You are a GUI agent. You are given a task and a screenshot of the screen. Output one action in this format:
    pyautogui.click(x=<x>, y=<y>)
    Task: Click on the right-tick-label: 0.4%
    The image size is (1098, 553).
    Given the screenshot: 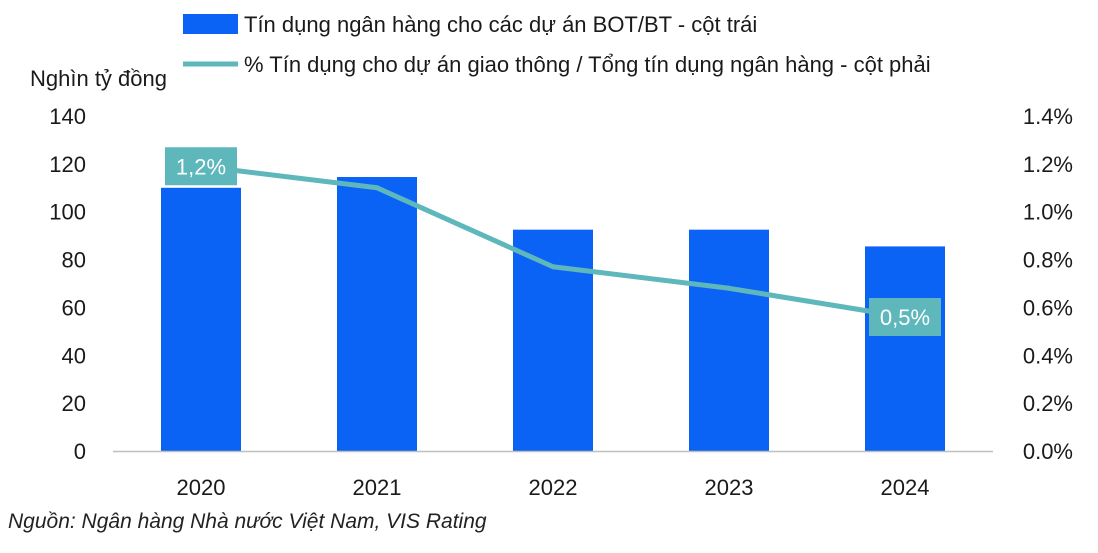 What is the action you would take?
    pyautogui.click(x=1048, y=355)
    